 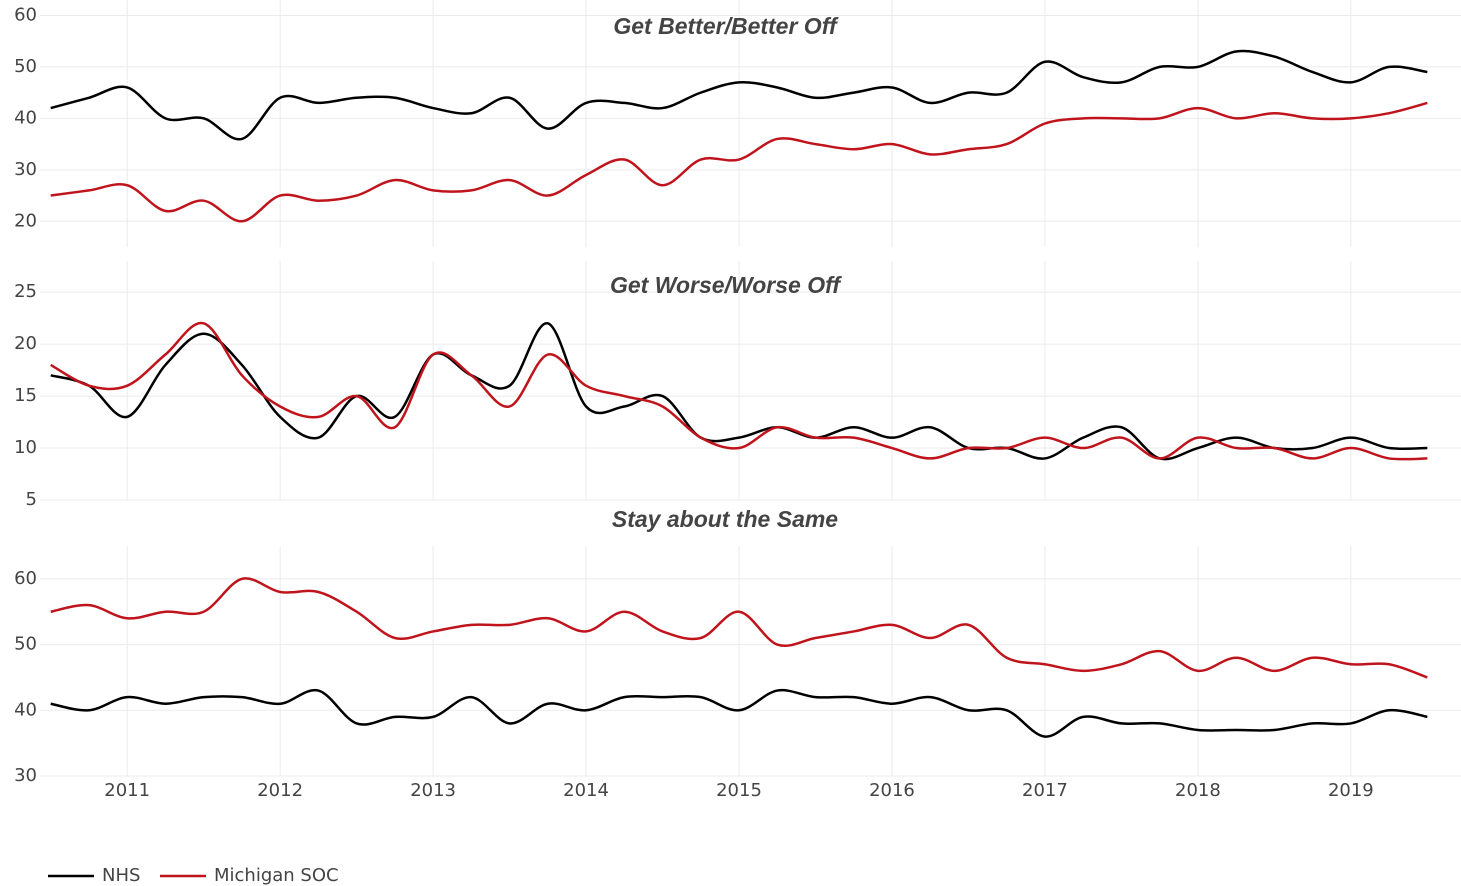 I want to click on x-tick-label: 2011, so click(x=127, y=790).